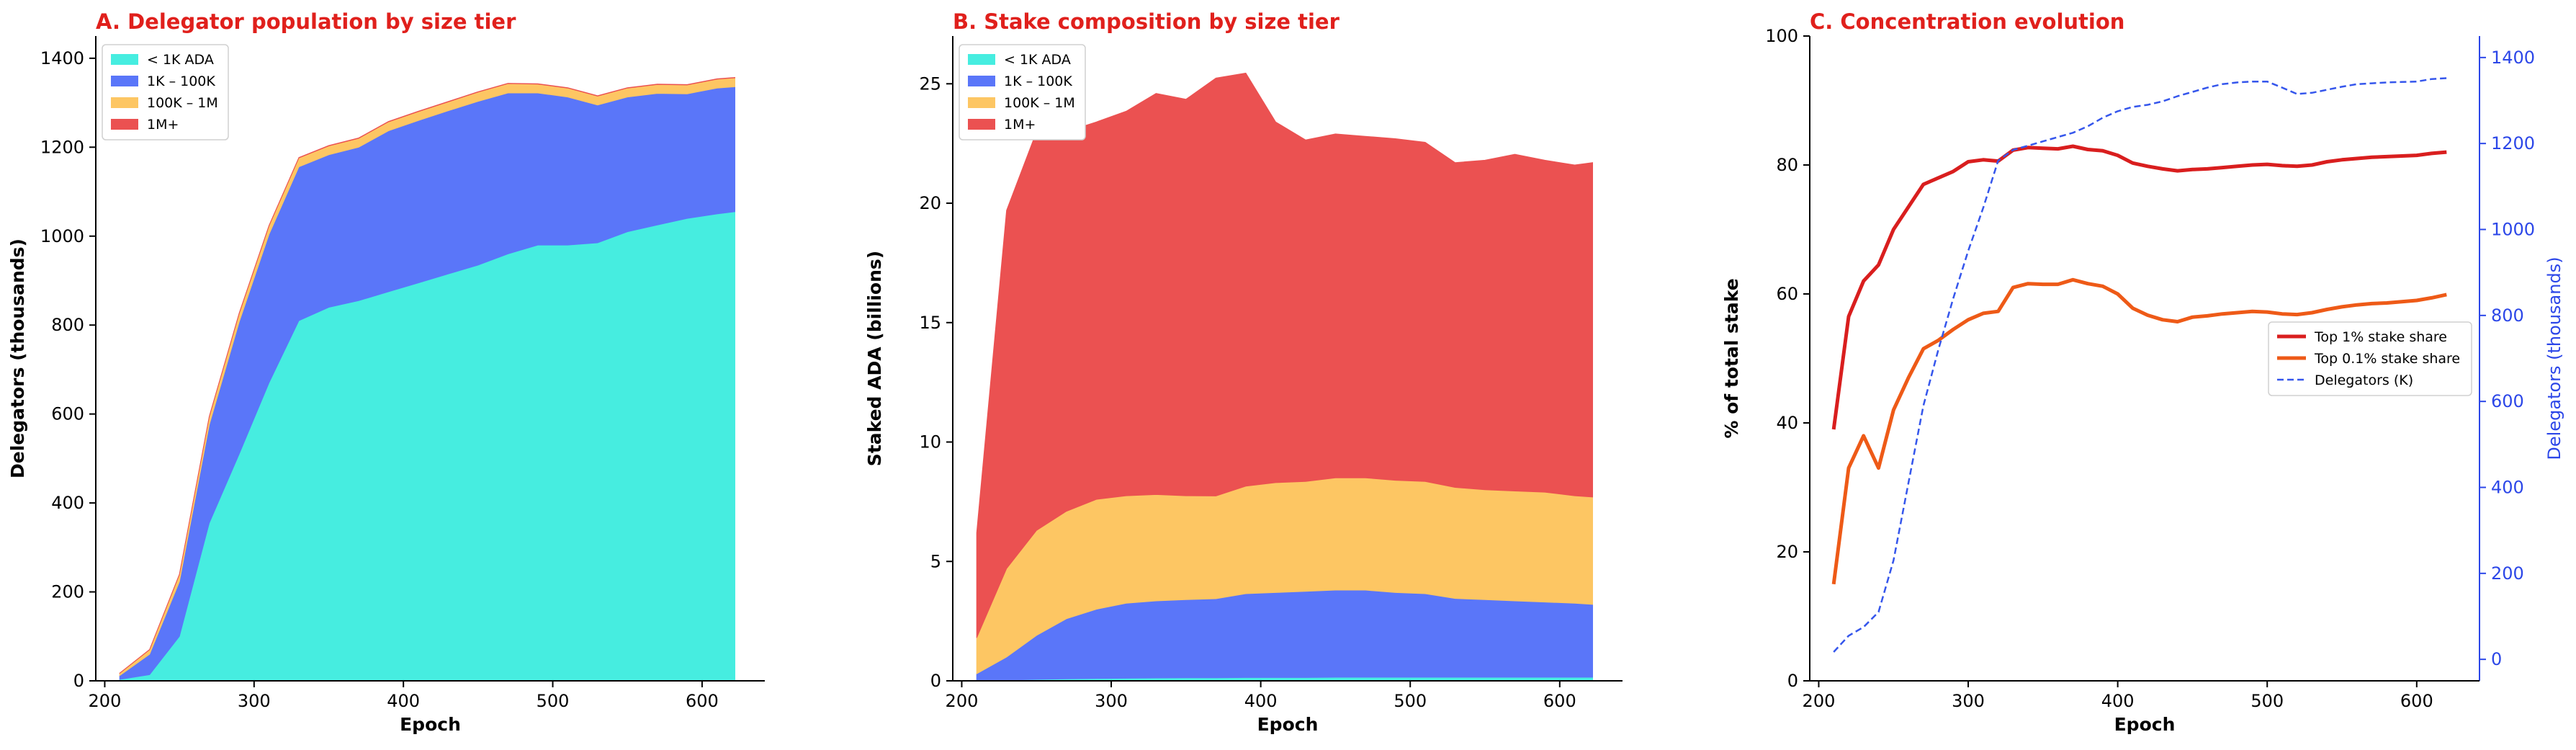 The height and width of the screenshot is (750, 2576). Describe the element at coordinates (2507, 488) in the screenshot. I see `right-tick-label: 400` at that location.